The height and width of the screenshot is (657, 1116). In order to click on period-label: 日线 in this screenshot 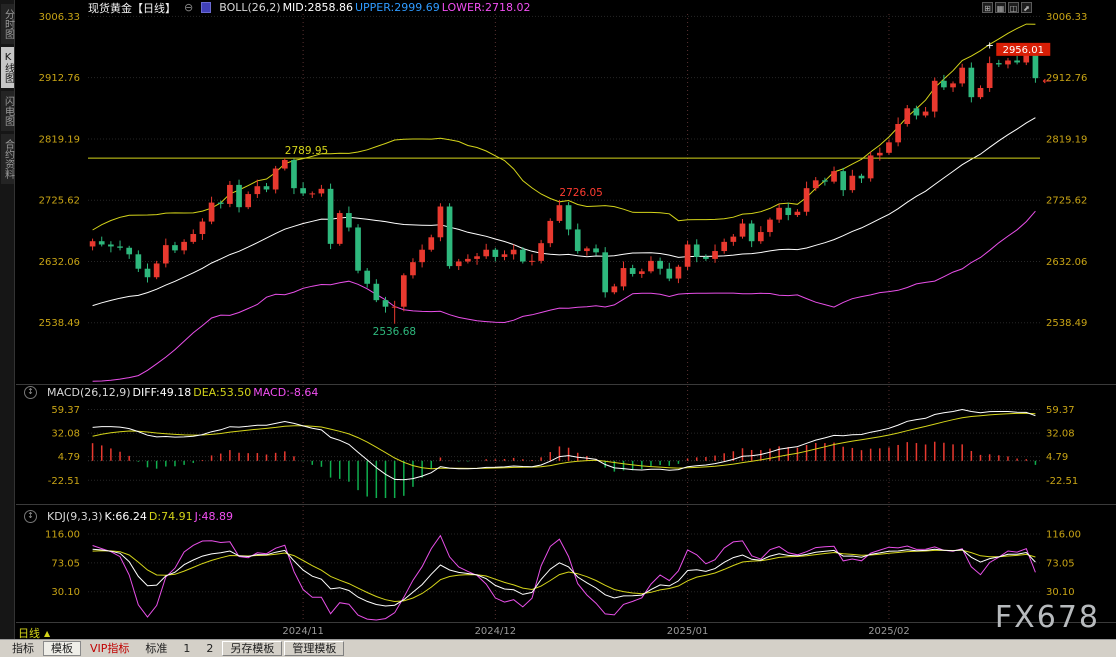, I will do `click(29, 633)`.